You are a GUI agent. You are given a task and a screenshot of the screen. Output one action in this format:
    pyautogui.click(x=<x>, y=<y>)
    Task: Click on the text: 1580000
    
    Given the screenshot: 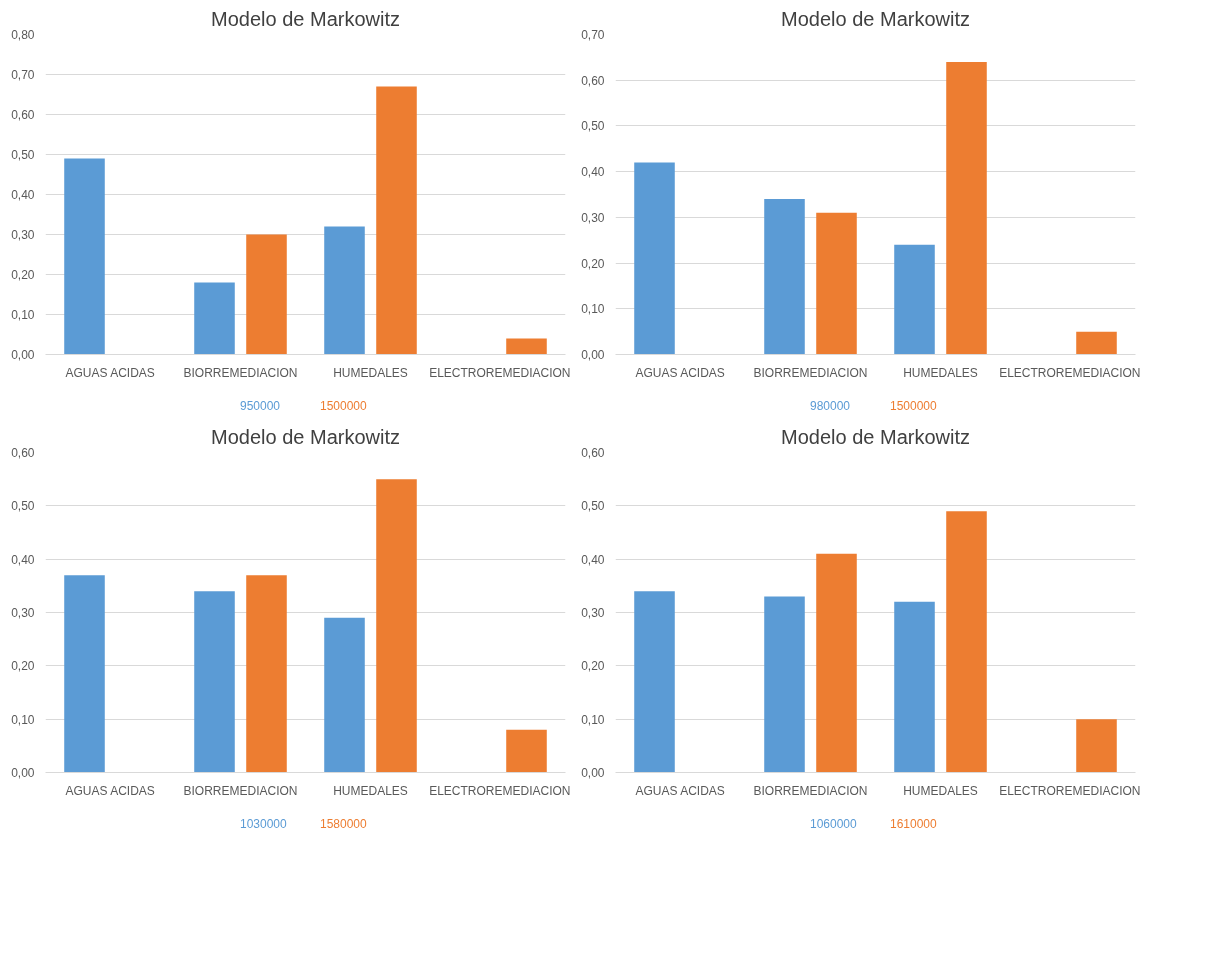 What is the action you would take?
    pyautogui.click(x=343, y=824)
    